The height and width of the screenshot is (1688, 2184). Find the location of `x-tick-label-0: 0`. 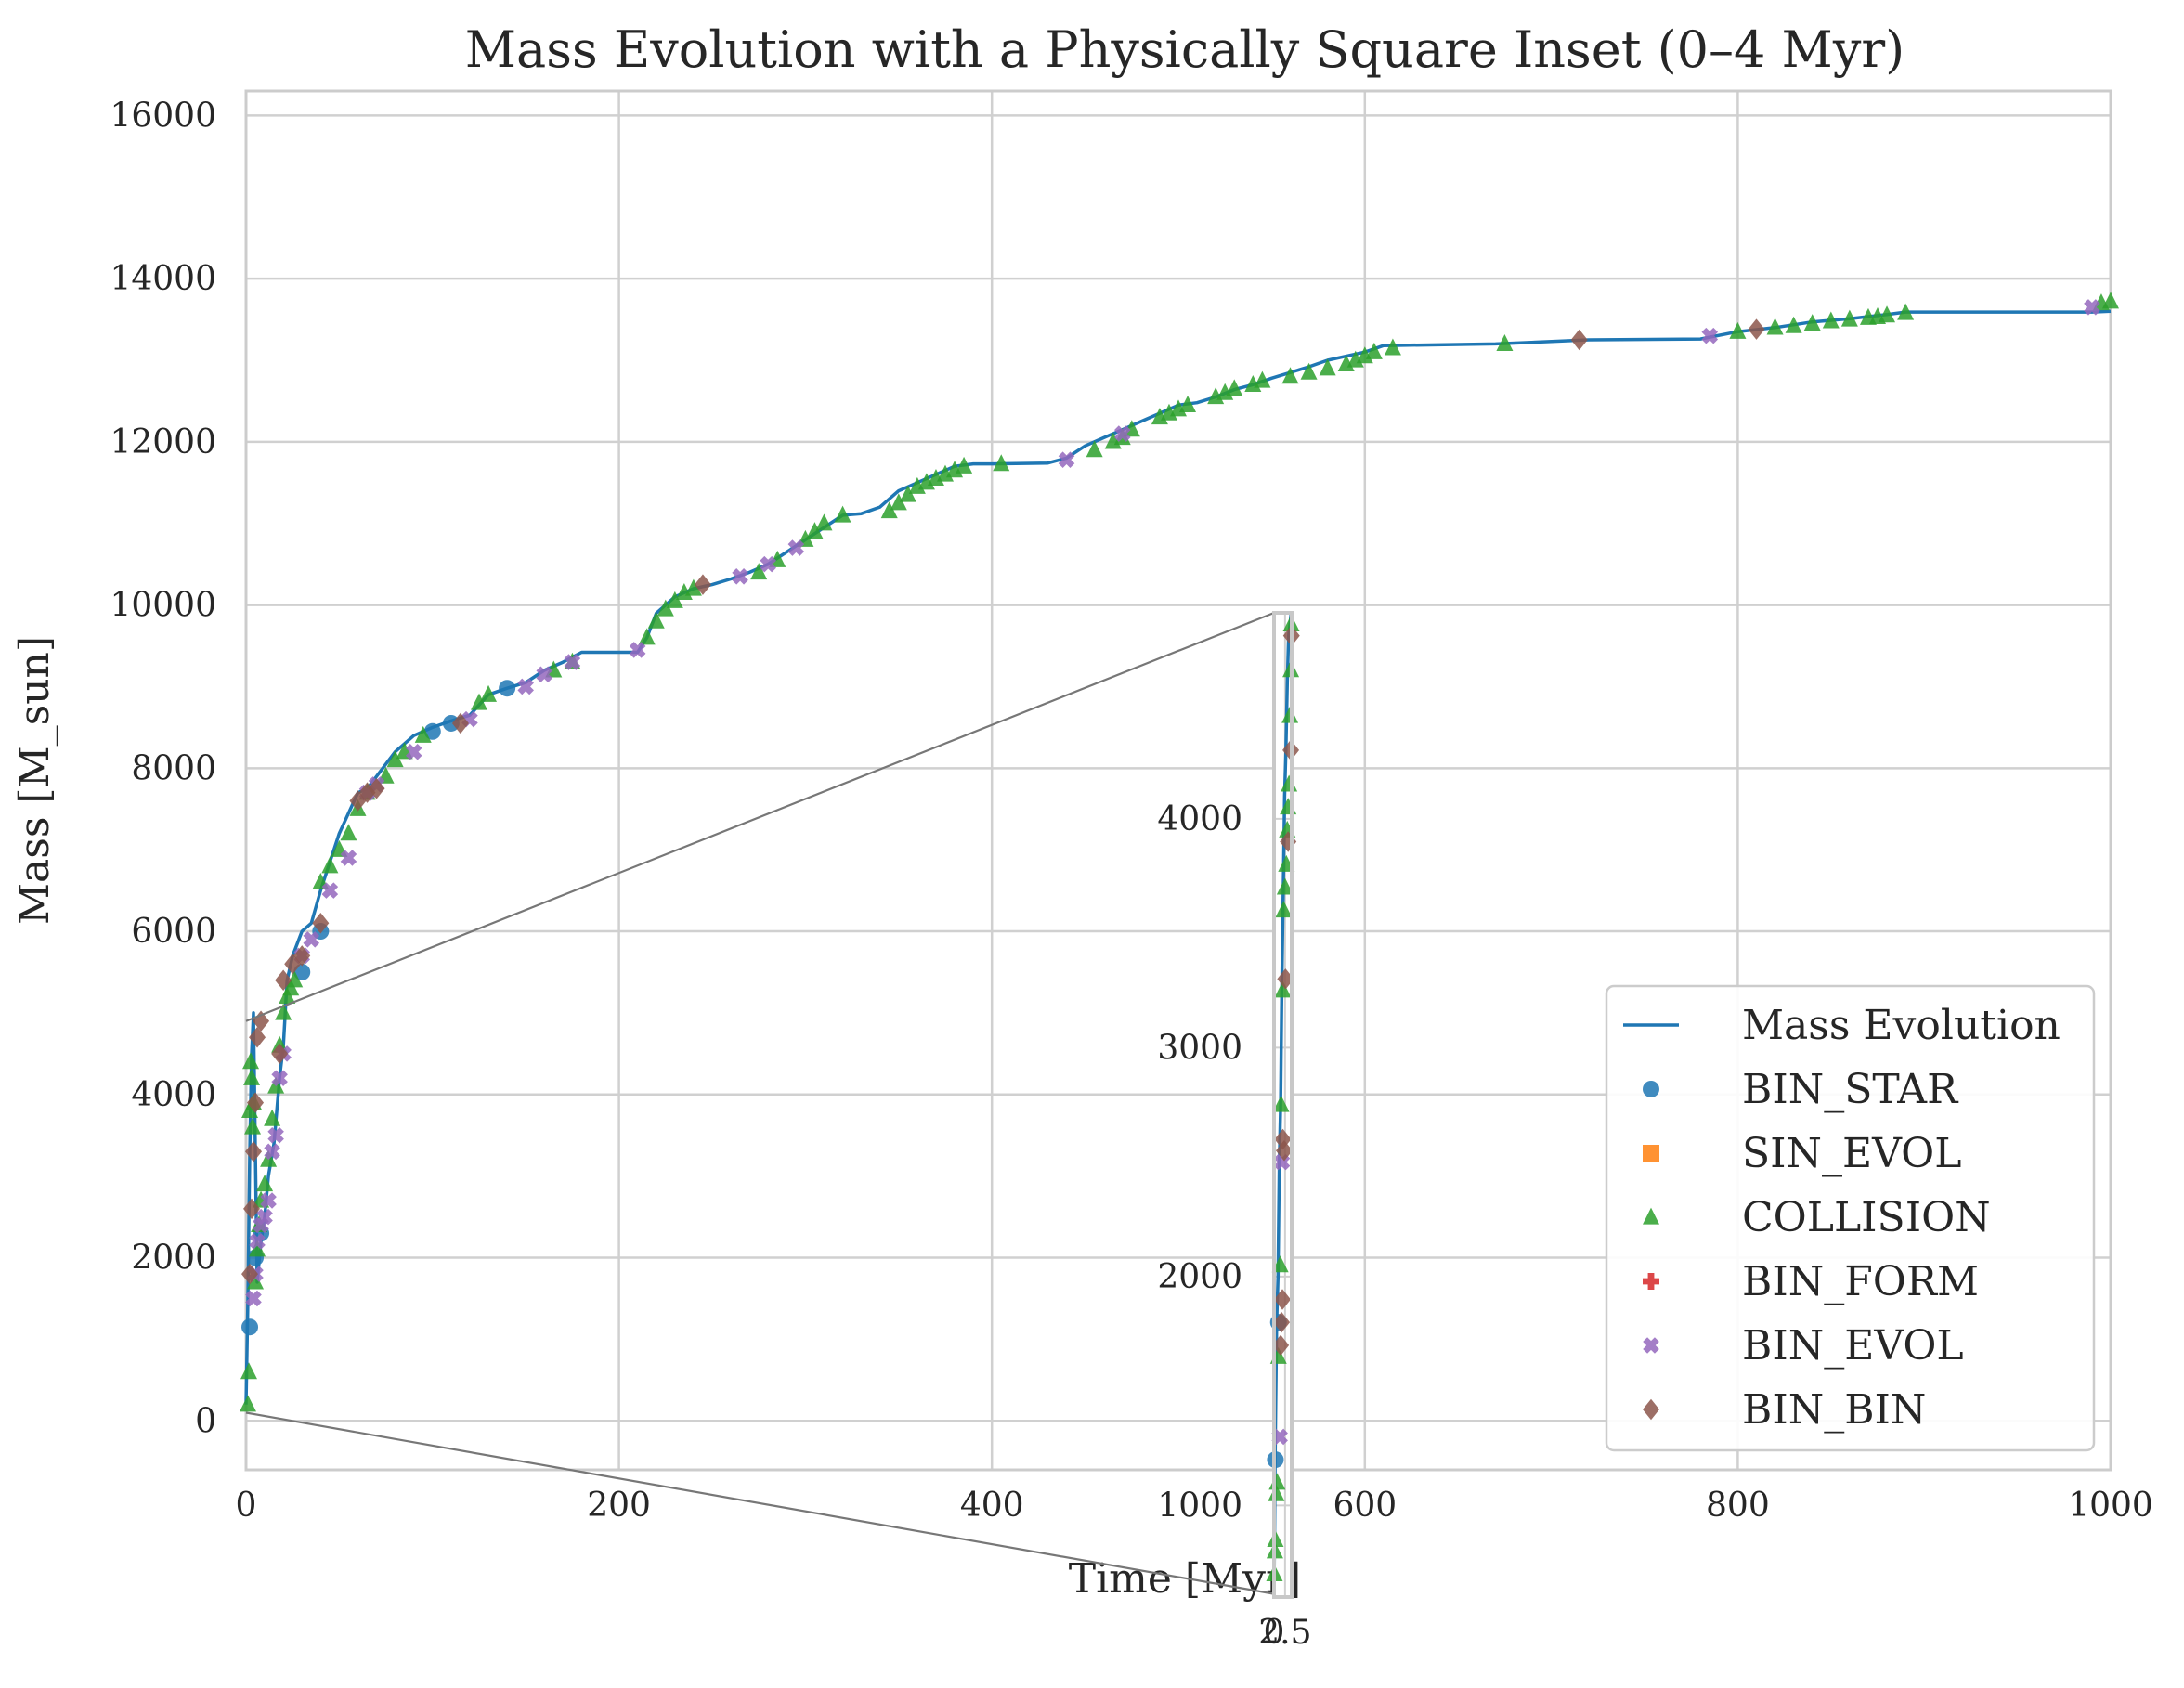

x-tick-label-0: 0 is located at coordinates (246, 1506).